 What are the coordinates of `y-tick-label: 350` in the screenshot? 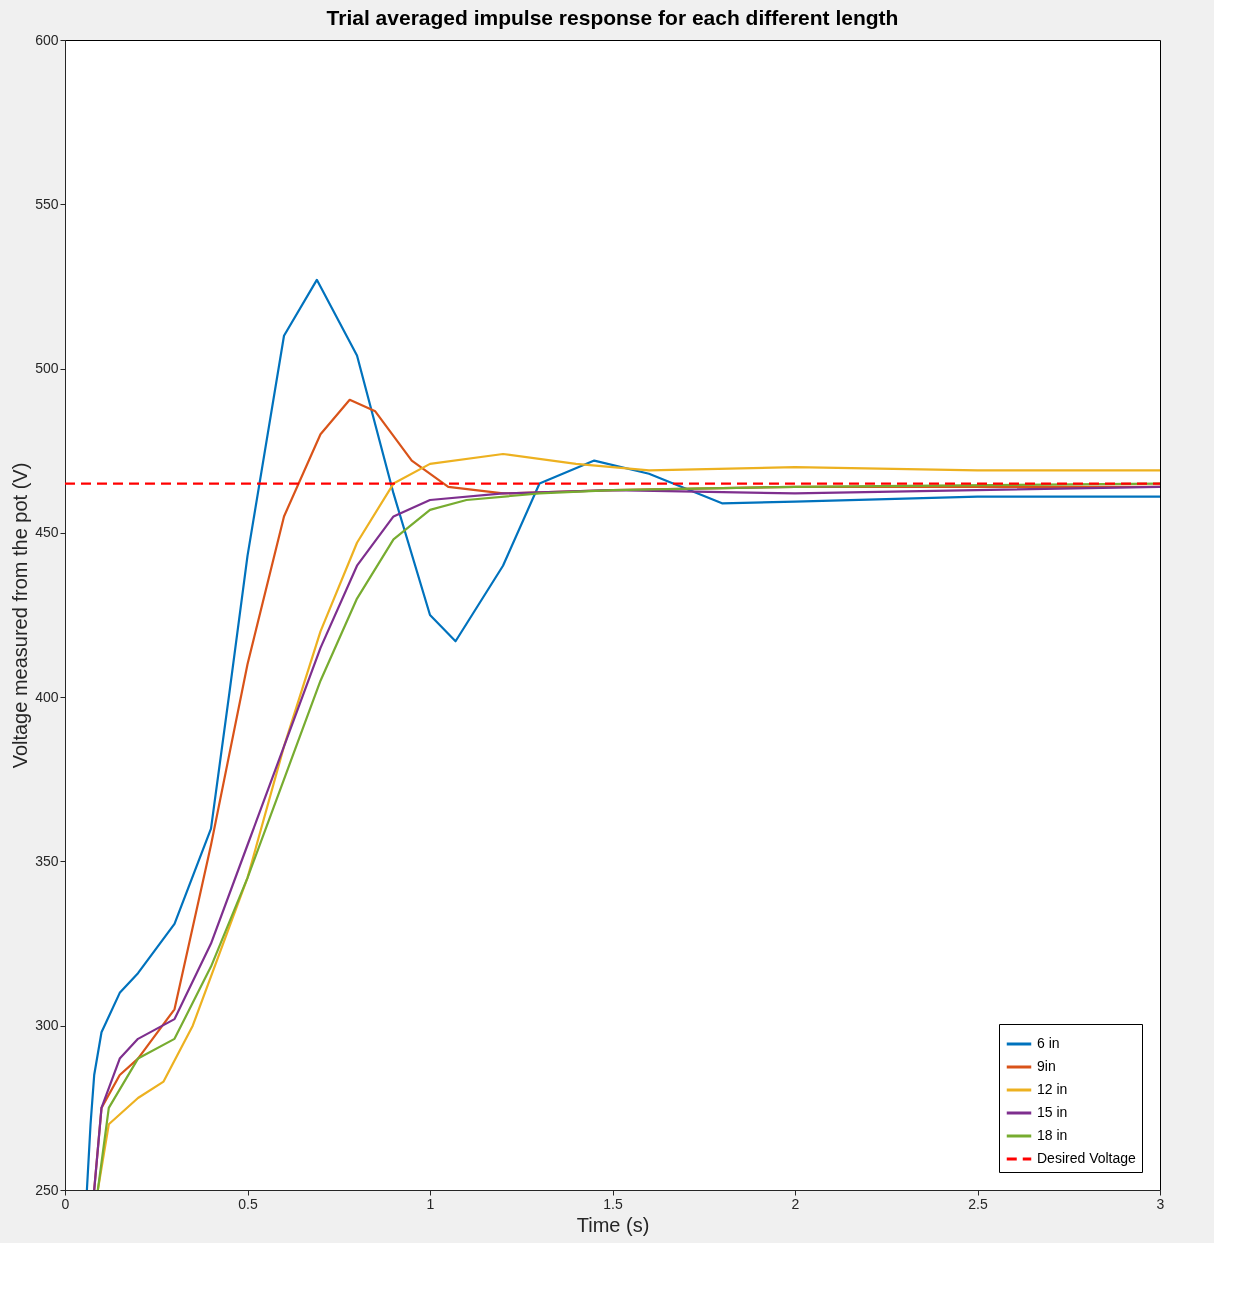 It's located at (47, 860).